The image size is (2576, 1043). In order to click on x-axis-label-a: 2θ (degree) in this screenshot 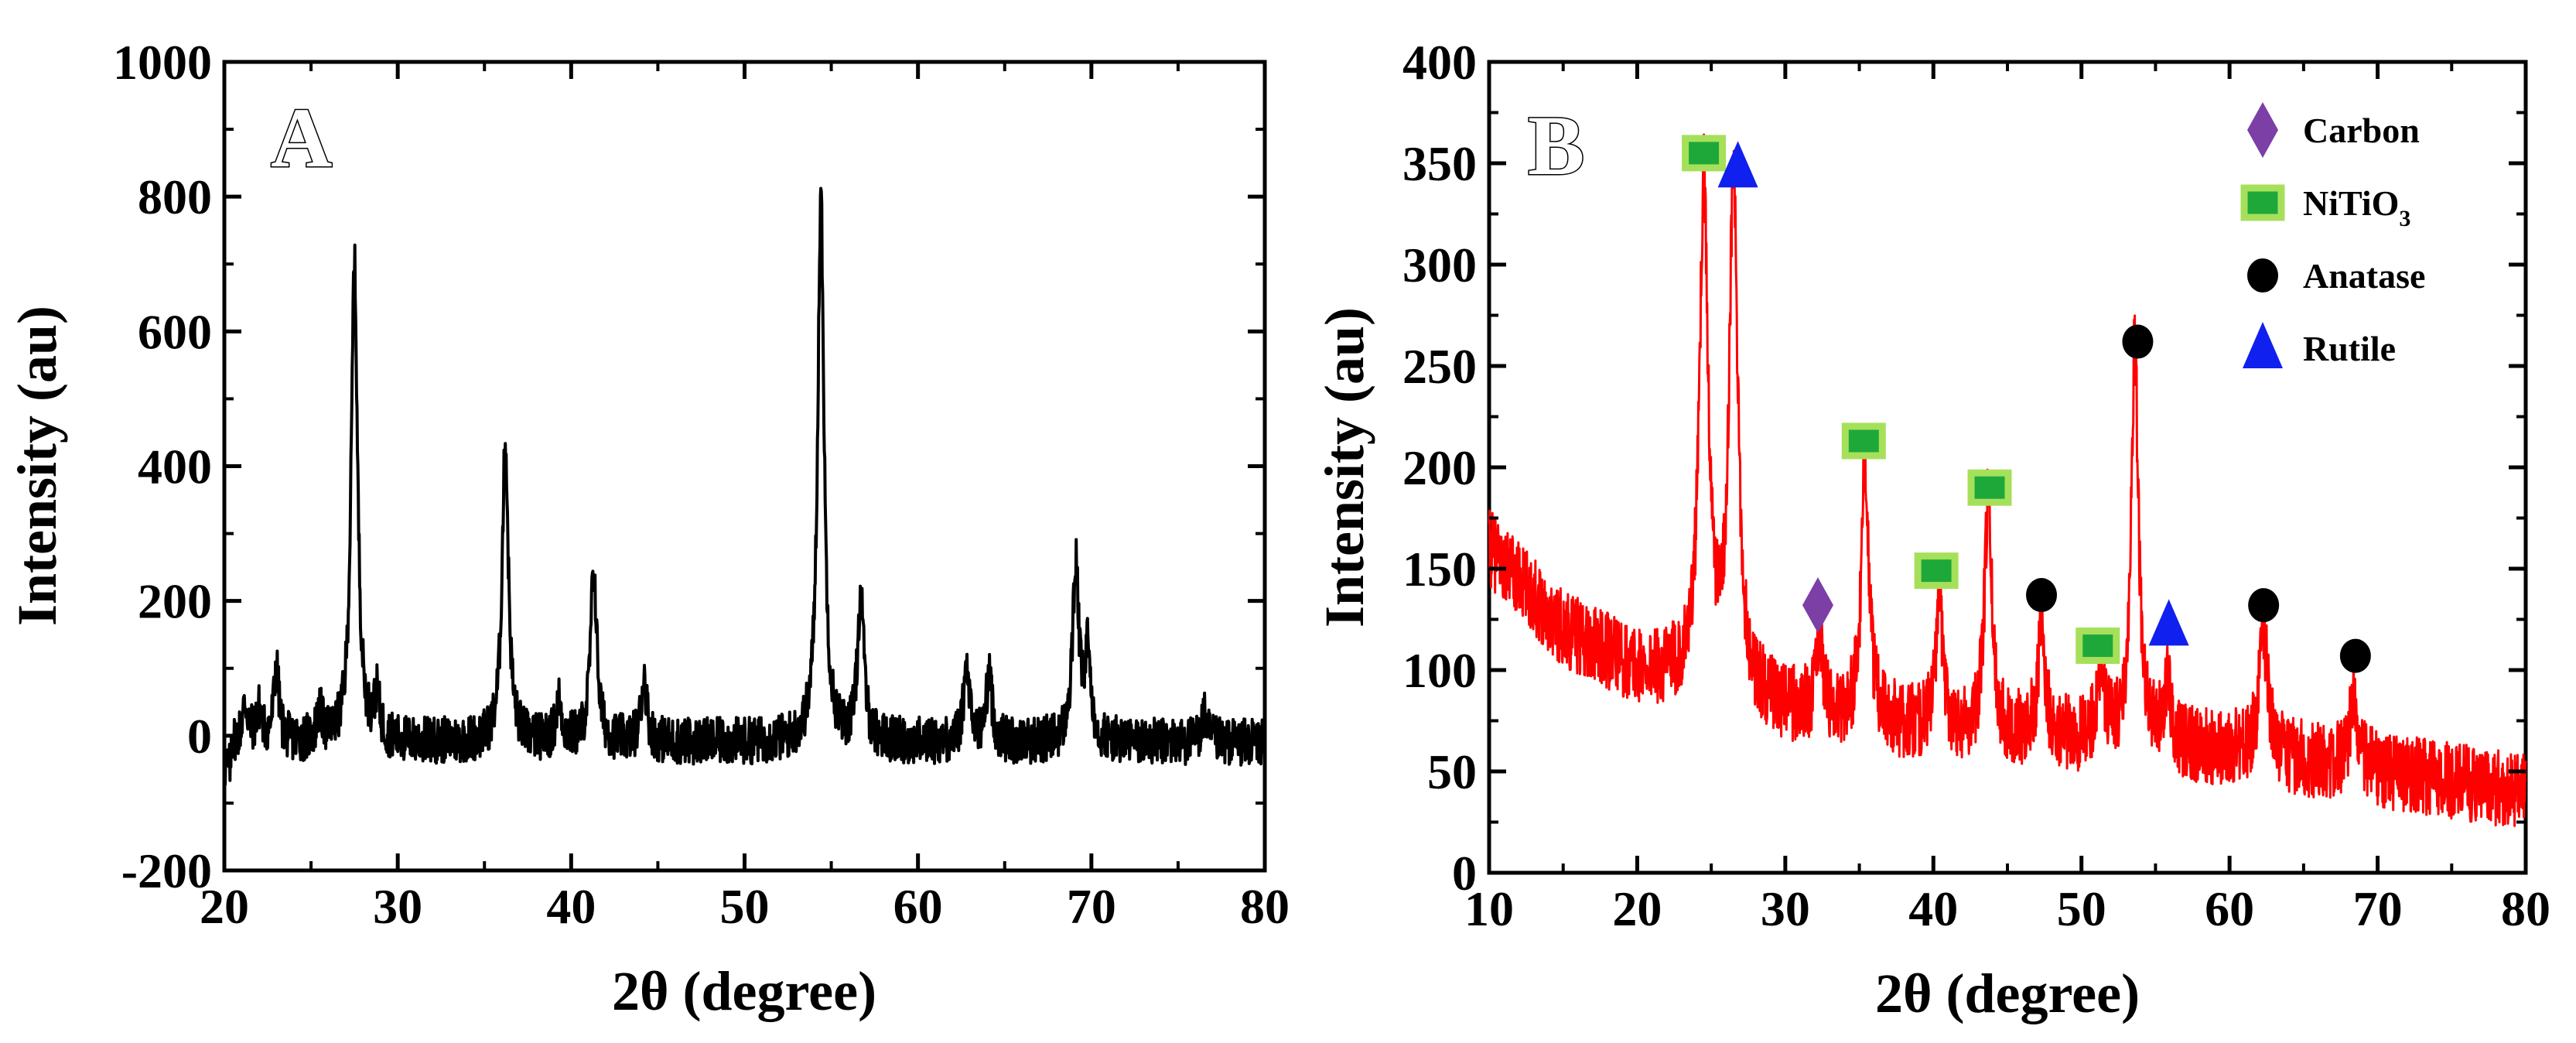, I will do `click(744, 991)`.